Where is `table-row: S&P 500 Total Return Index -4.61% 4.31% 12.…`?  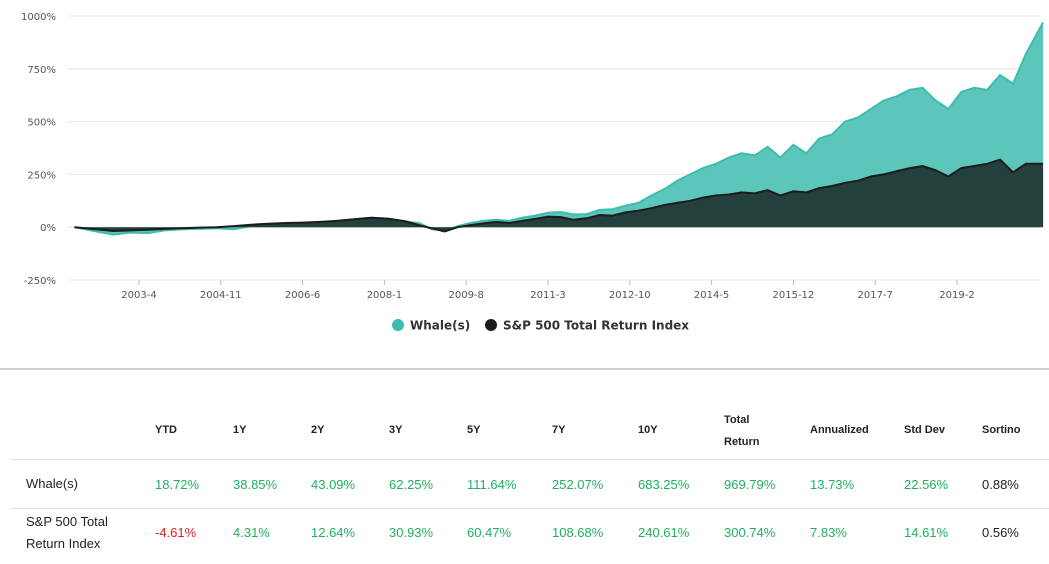
table-row: S&P 500 Total Return Index -4.61% 4.31% 12.… is located at coordinates (529, 533).